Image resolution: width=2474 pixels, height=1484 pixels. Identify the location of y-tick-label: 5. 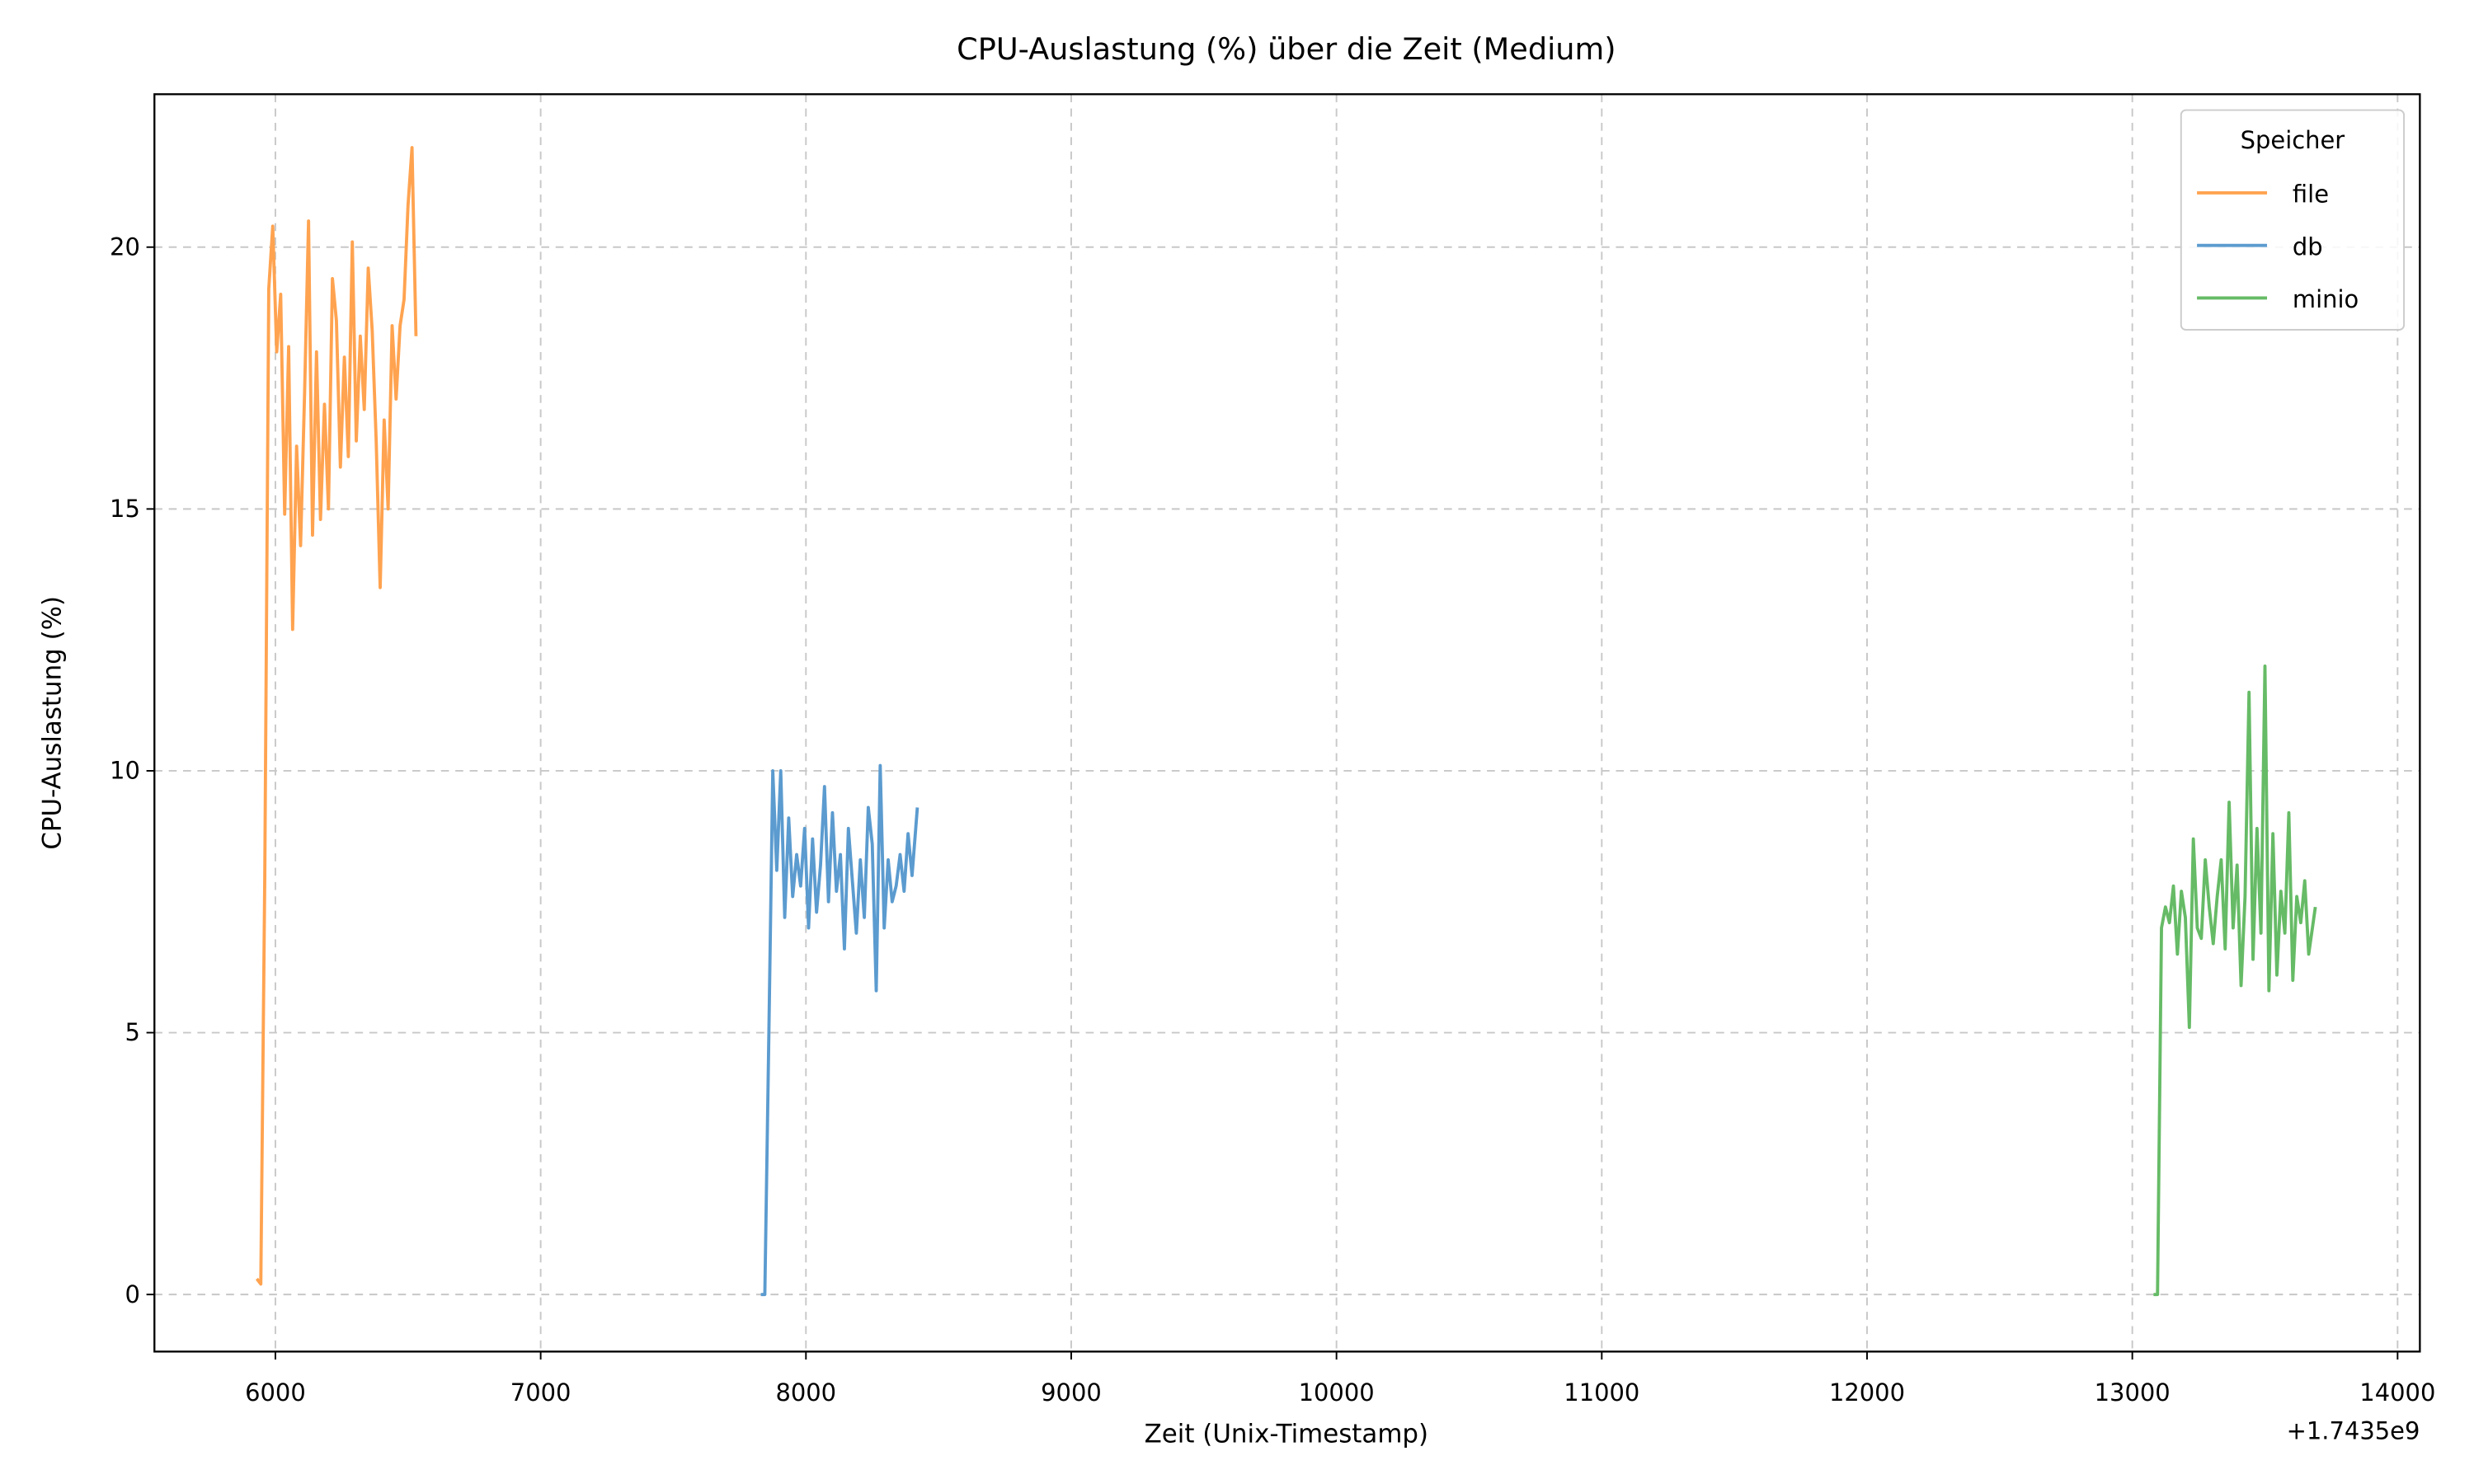
(132, 1032).